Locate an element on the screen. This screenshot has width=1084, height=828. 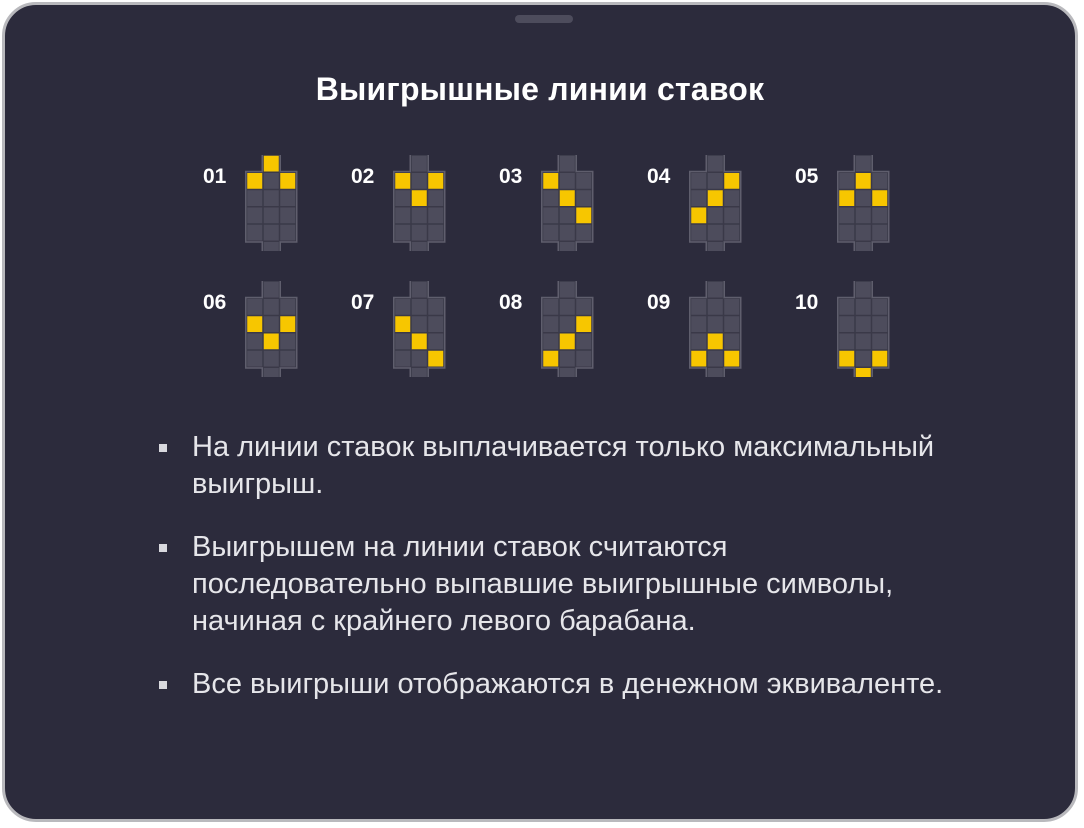
payline-number: 10 is located at coordinates (807, 302).